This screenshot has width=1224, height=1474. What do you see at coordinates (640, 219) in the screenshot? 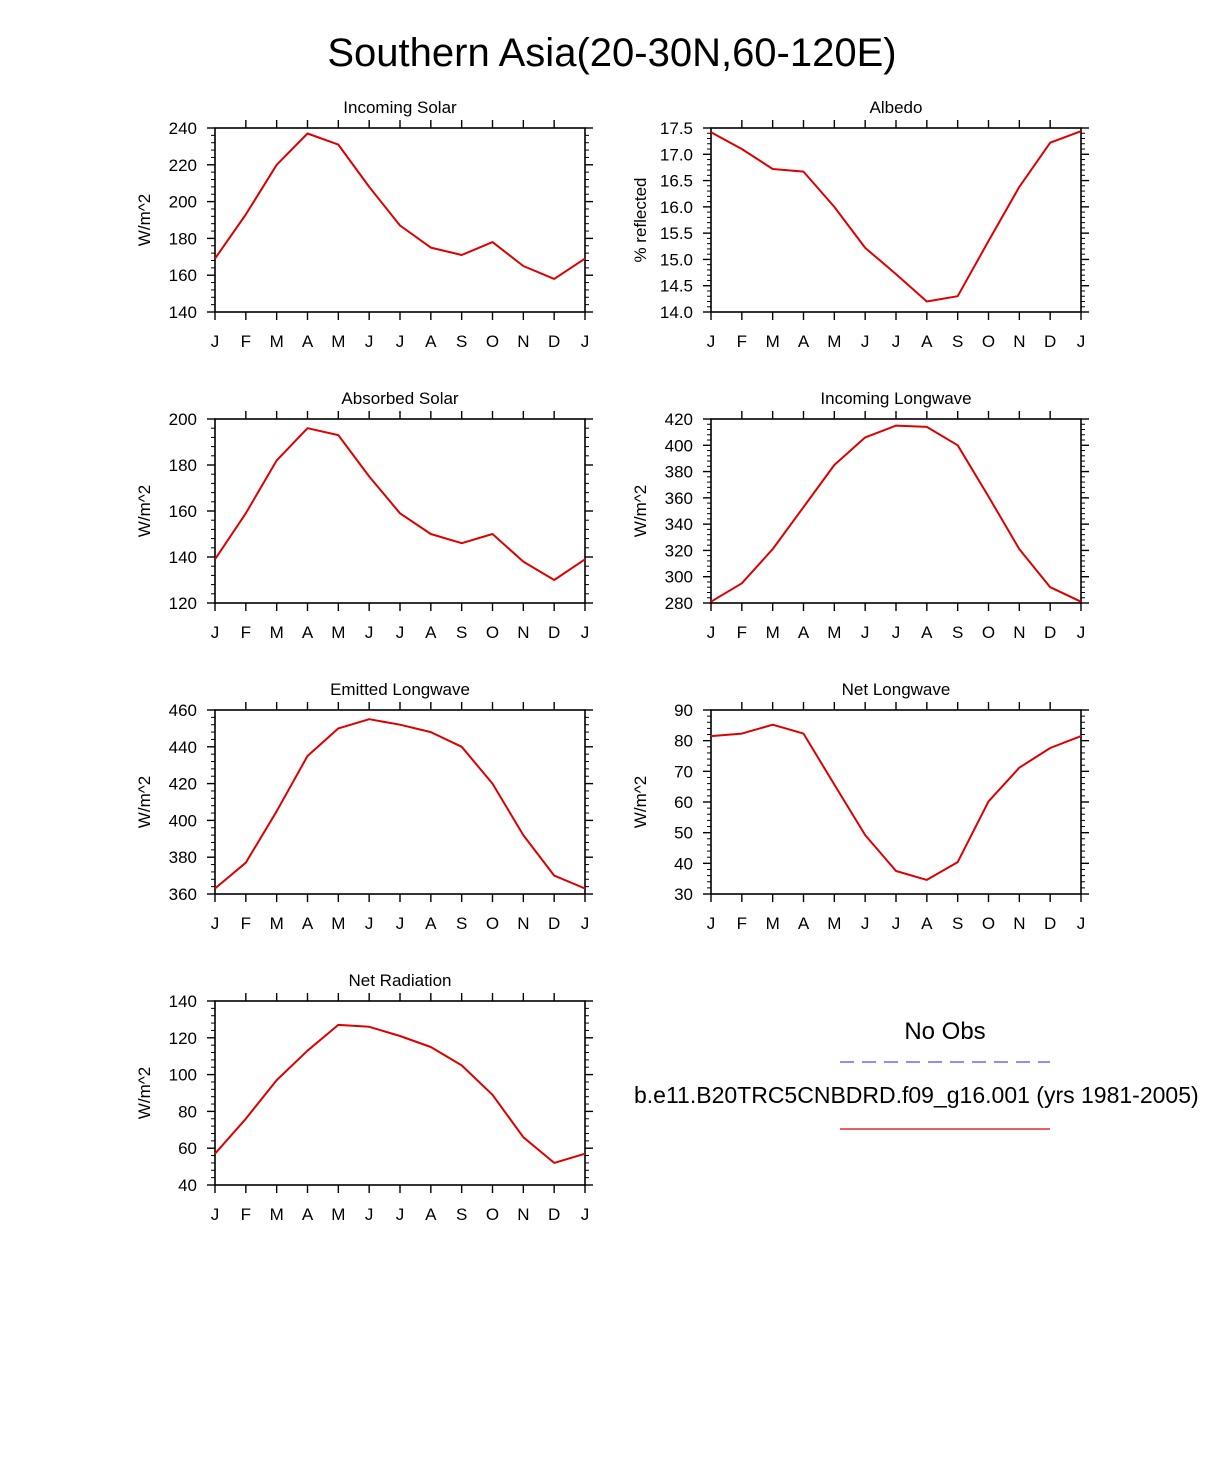
I see `y-axis-label: % reflected` at bounding box center [640, 219].